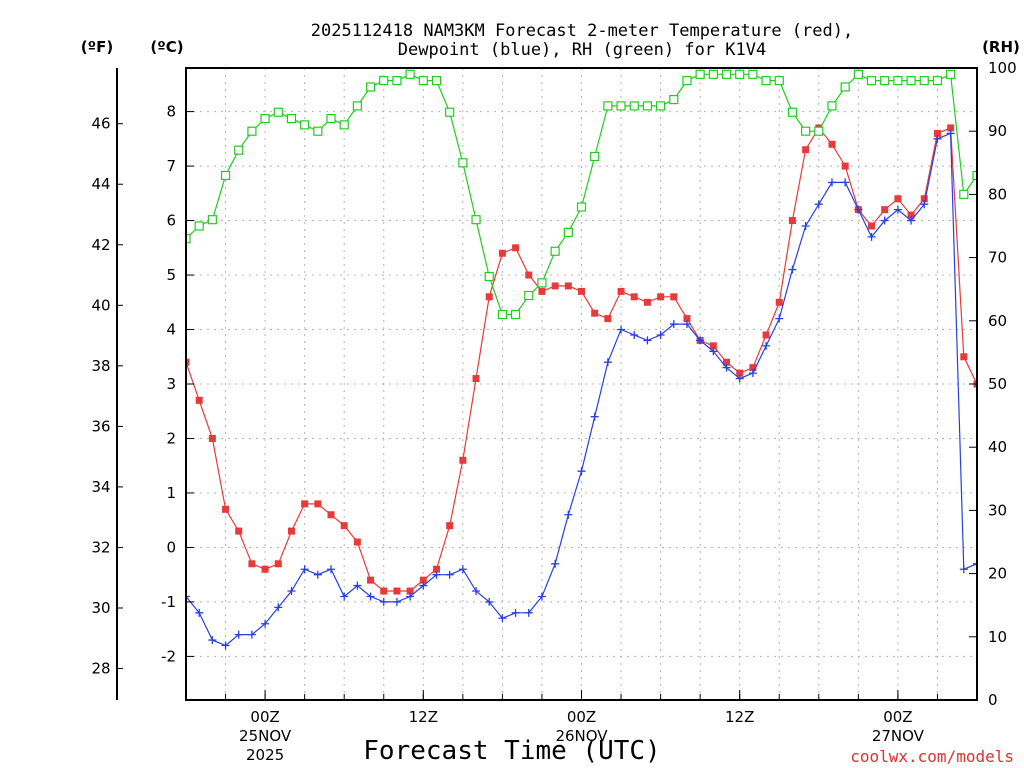 Image resolution: width=1024 pixels, height=768 pixels. What do you see at coordinates (265, 755) in the screenshot?
I see `year-tick-label: 2025` at bounding box center [265, 755].